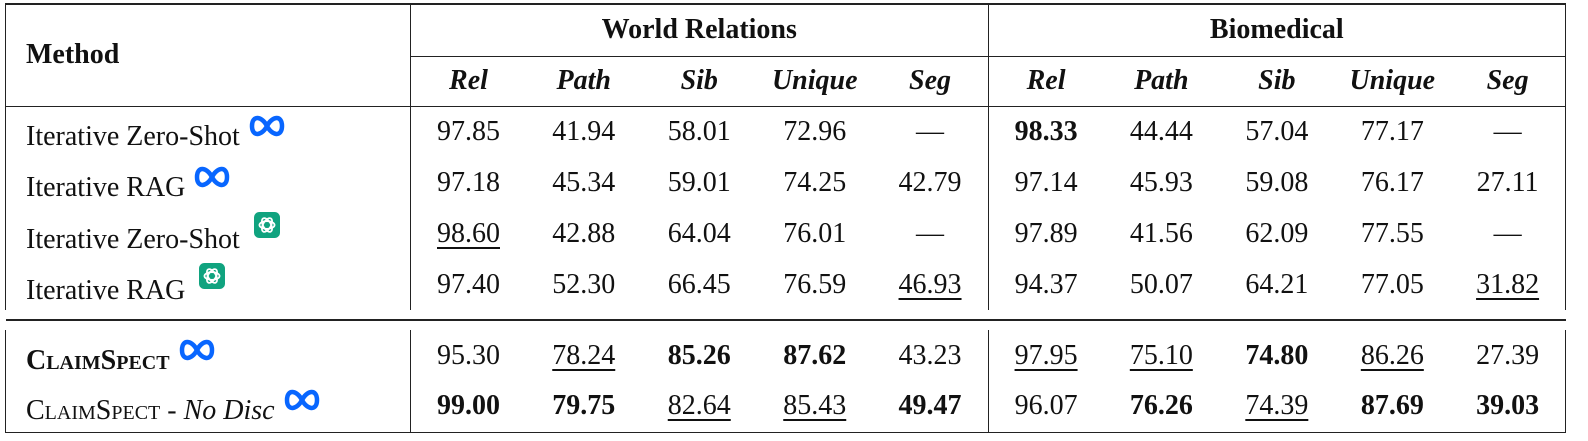 This screenshot has height=441, width=1588. I want to click on method-cell: ClaimSpect, so click(208, 355).